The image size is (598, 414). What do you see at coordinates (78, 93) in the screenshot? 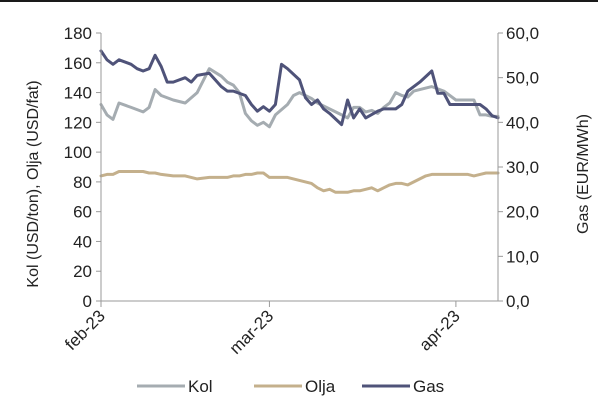
I see `left-y-tick-label: 140` at bounding box center [78, 93].